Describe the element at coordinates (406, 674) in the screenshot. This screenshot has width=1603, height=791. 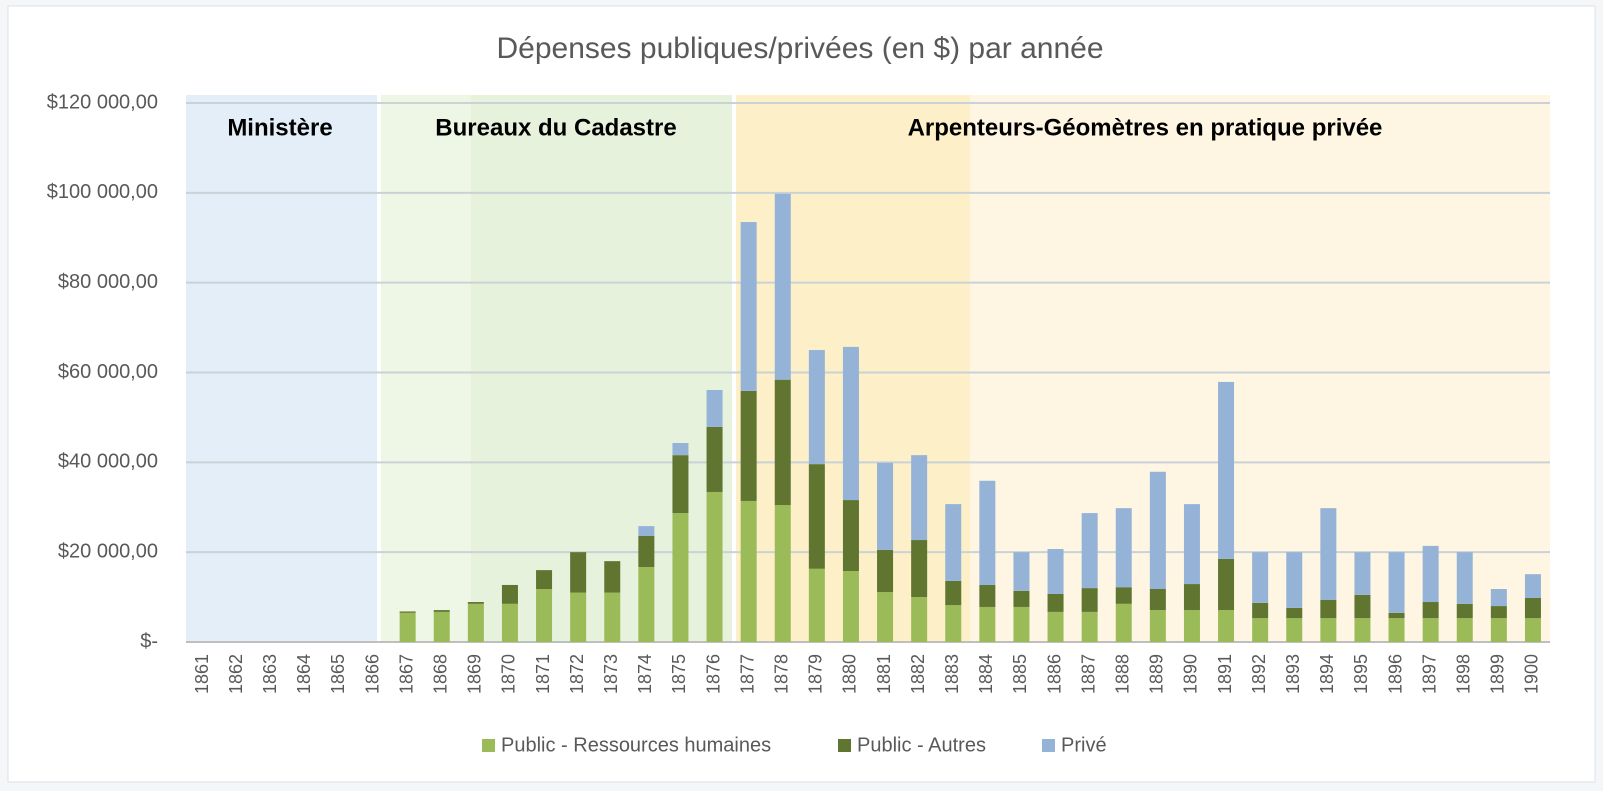
I see `x-tick-label: 1867` at that location.